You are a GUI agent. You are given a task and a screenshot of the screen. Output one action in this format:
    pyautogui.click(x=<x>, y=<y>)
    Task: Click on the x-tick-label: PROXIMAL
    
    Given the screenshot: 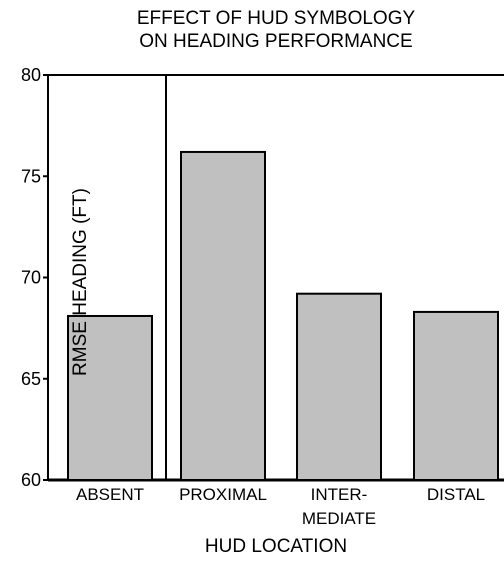 What is the action you would take?
    pyautogui.click(x=223, y=494)
    